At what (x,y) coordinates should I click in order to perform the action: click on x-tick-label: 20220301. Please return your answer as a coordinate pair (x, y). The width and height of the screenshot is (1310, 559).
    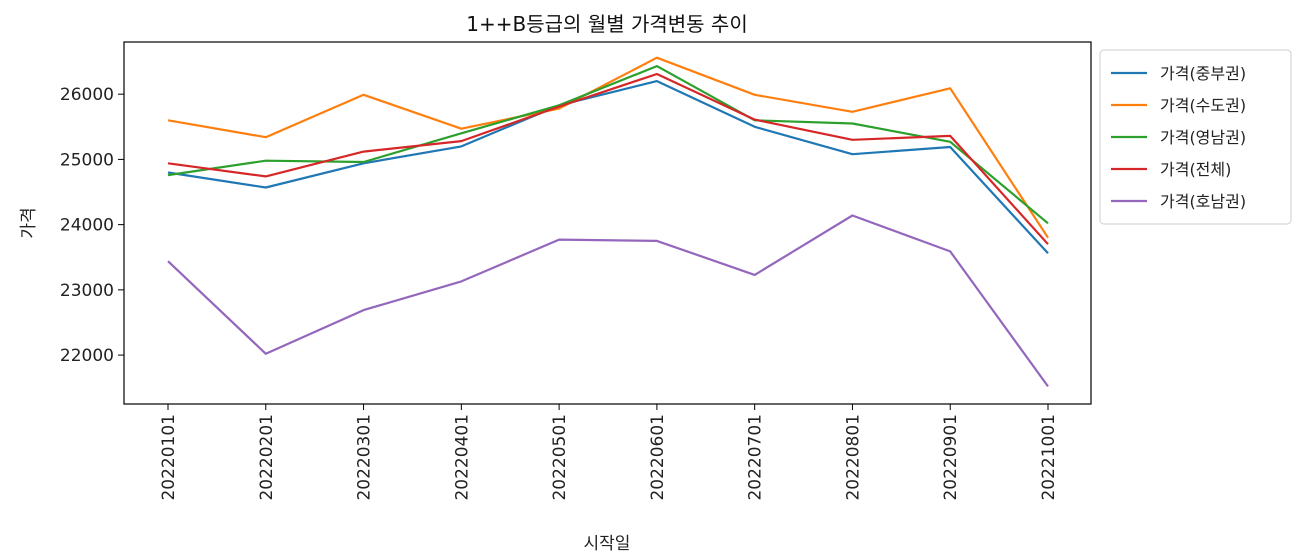
    Looking at the image, I should click on (365, 457).